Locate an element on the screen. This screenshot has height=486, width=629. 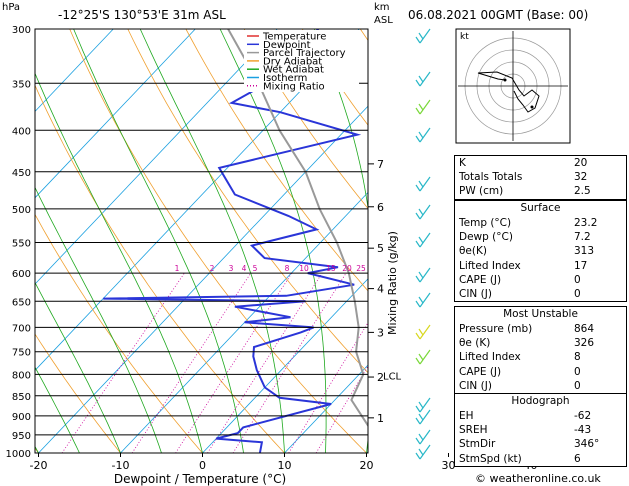
mixing-ratio-label: 3 is located at coordinates (231, 268).